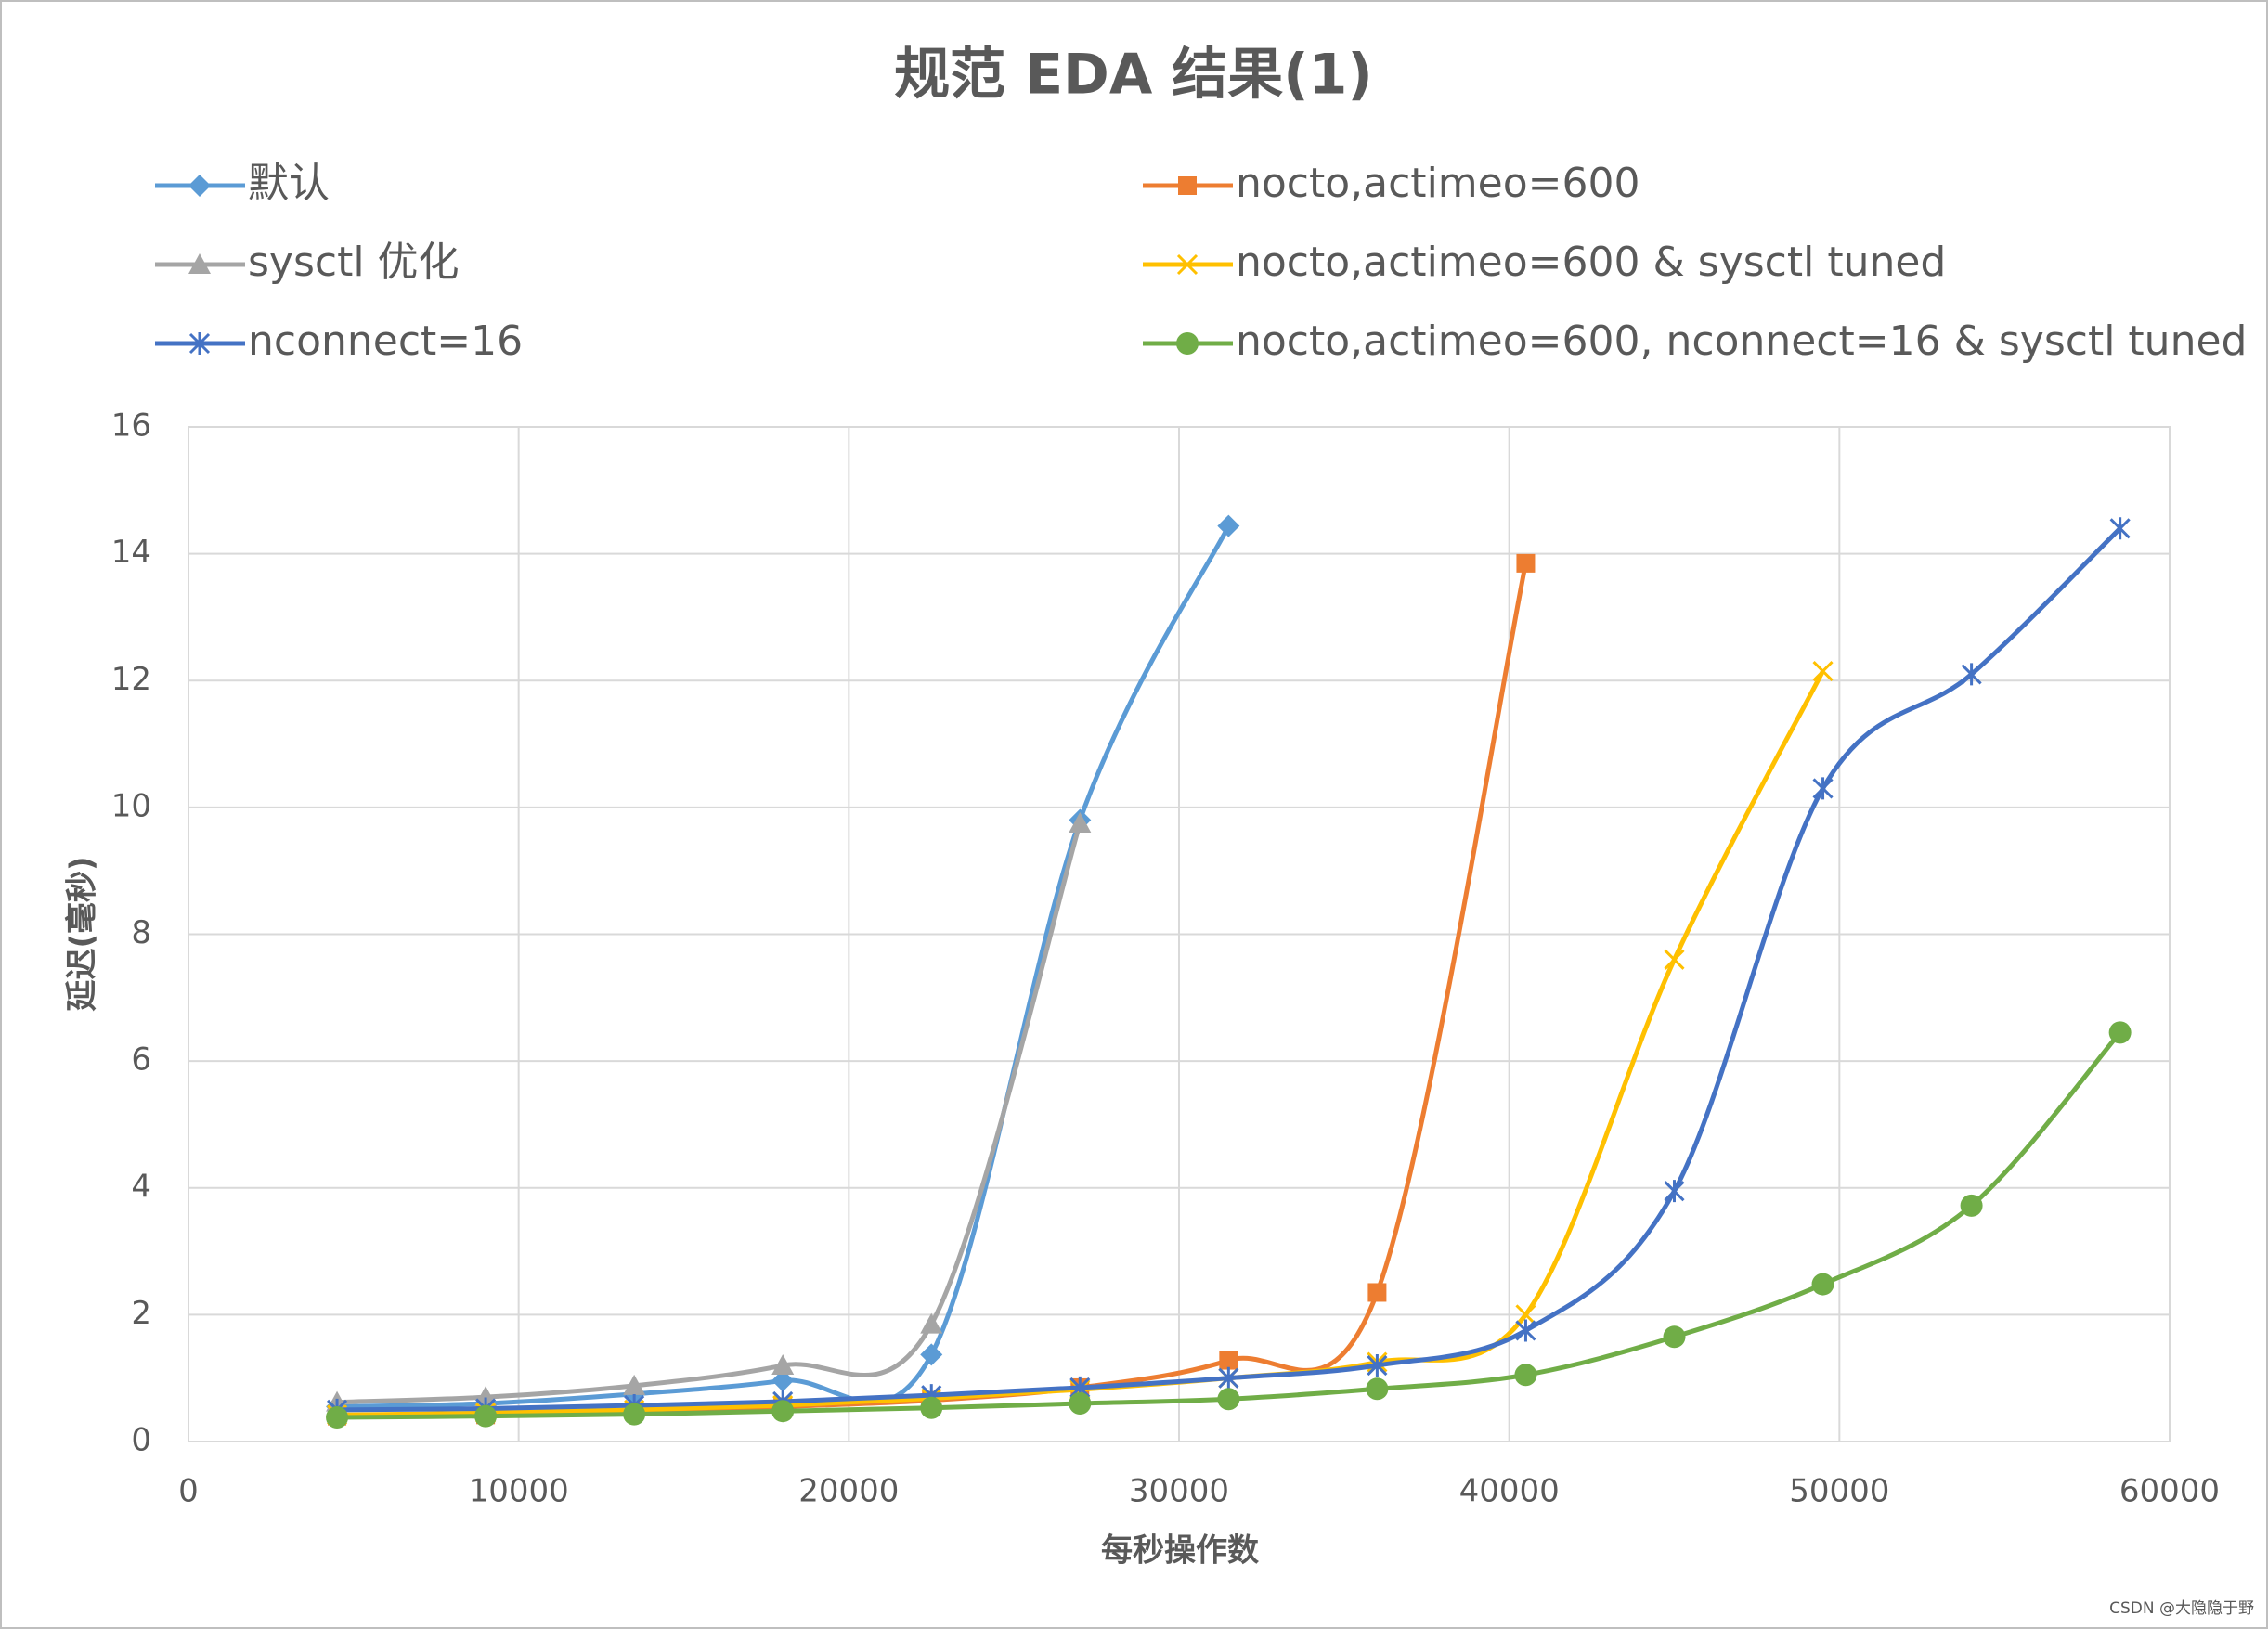 This screenshot has width=2268, height=1629. I want to click on y-tick-label: 4, so click(141, 1186).